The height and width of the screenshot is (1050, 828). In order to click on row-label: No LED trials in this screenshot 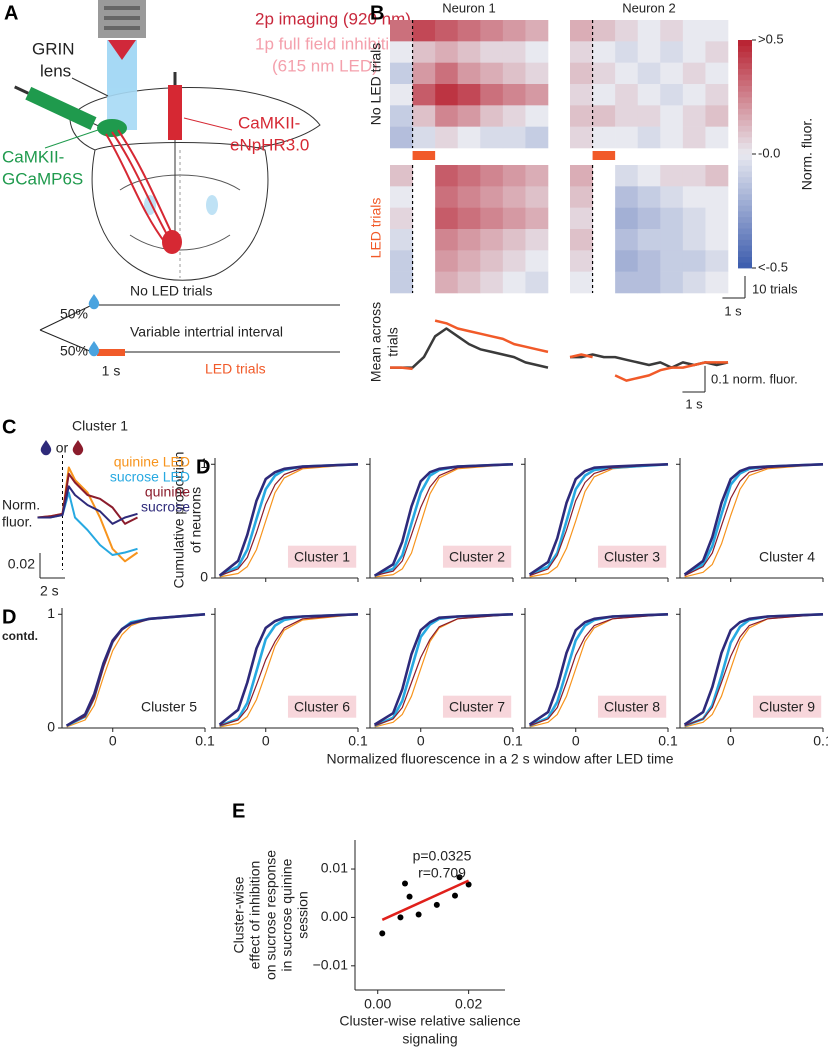, I will do `click(376, 84)`.